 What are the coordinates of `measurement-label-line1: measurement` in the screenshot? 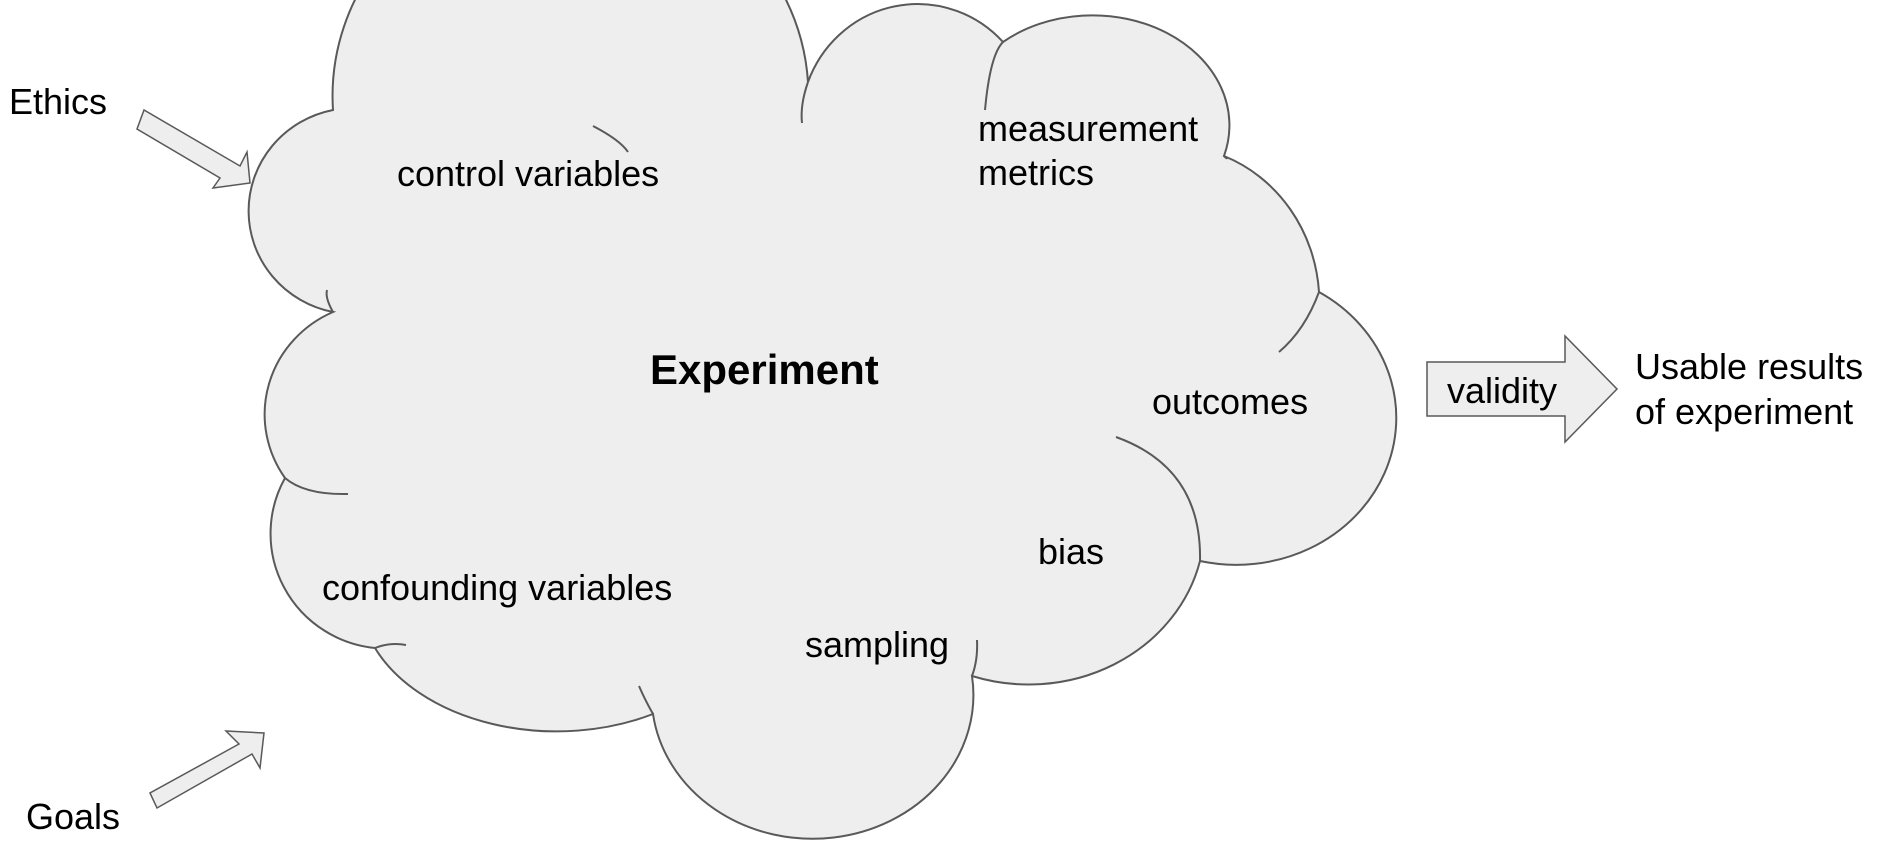 It's located at (1088, 128).